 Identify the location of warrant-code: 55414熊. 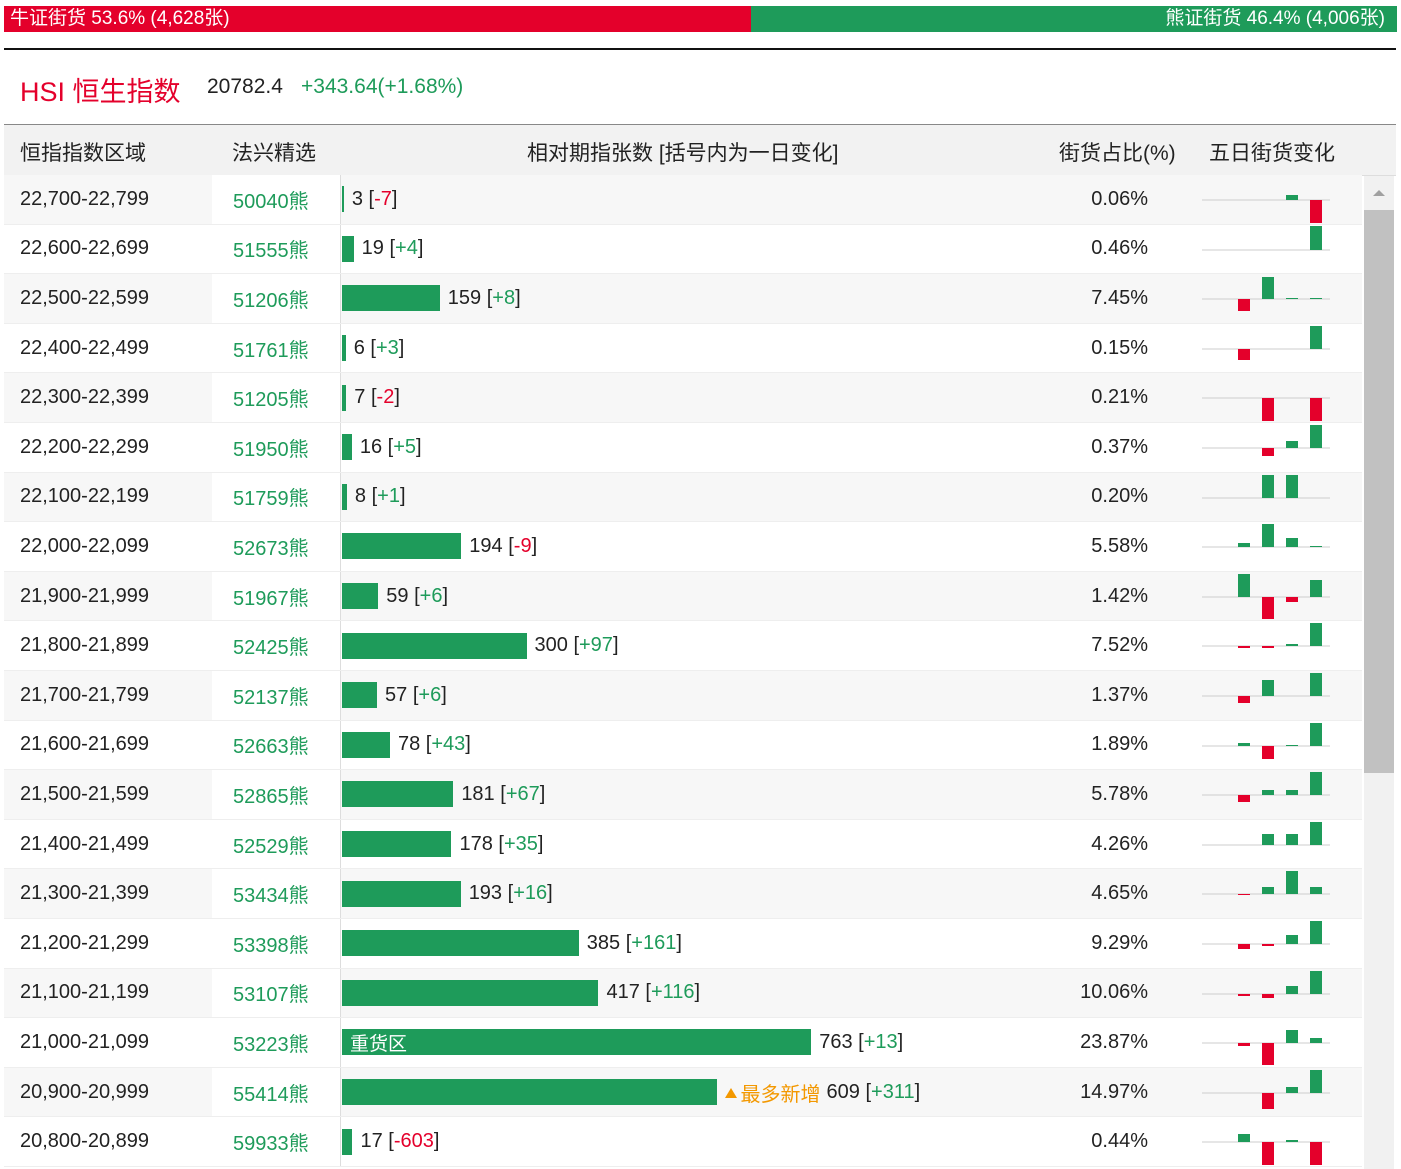
(276, 1092).